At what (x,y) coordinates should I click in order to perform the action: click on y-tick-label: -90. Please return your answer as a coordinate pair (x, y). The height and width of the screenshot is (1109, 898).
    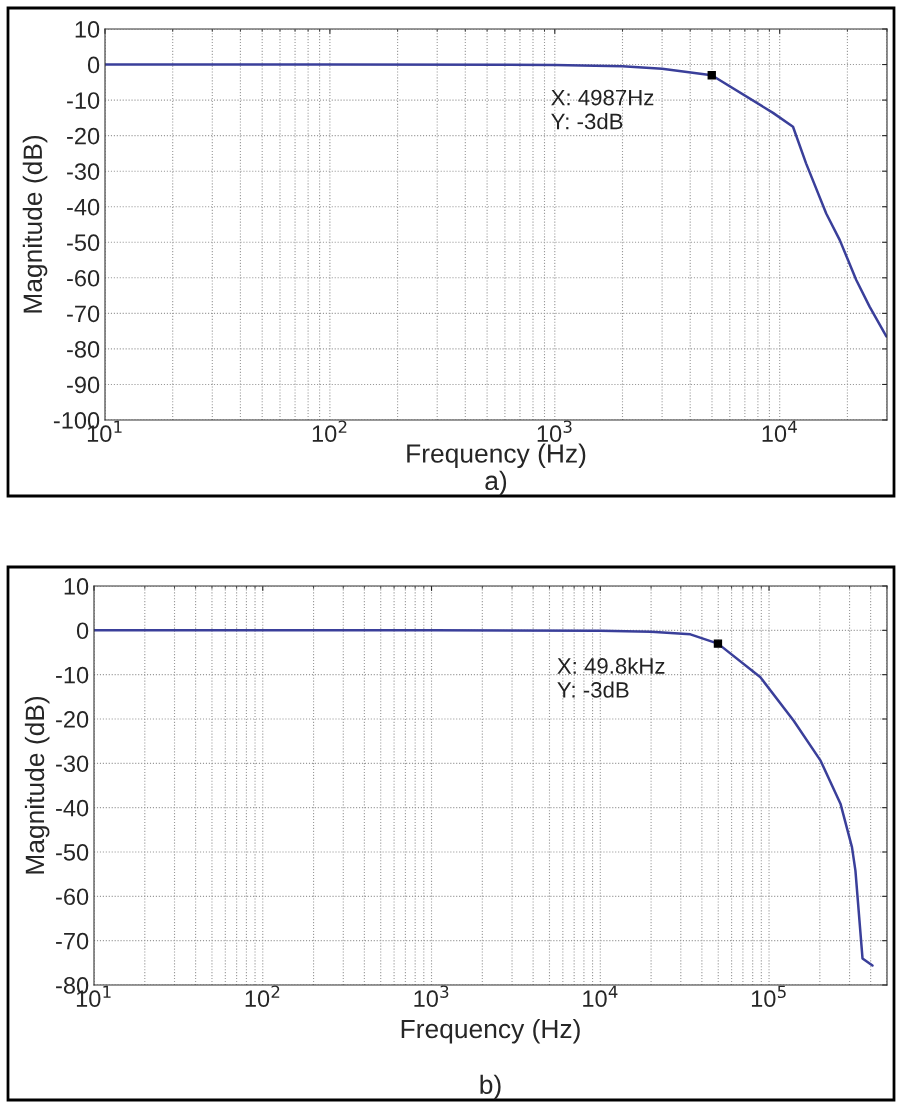
    Looking at the image, I should click on (83, 385).